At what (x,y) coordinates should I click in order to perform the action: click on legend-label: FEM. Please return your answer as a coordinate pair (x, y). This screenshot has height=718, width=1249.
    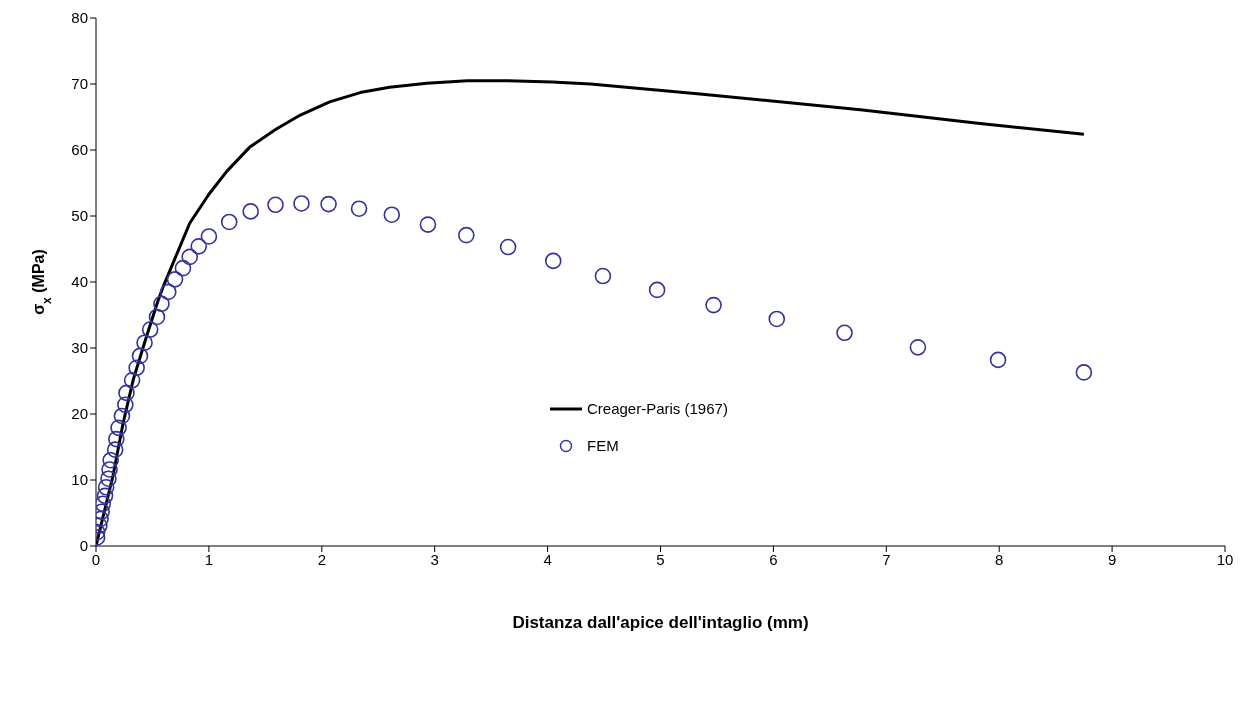
    Looking at the image, I should click on (603, 445).